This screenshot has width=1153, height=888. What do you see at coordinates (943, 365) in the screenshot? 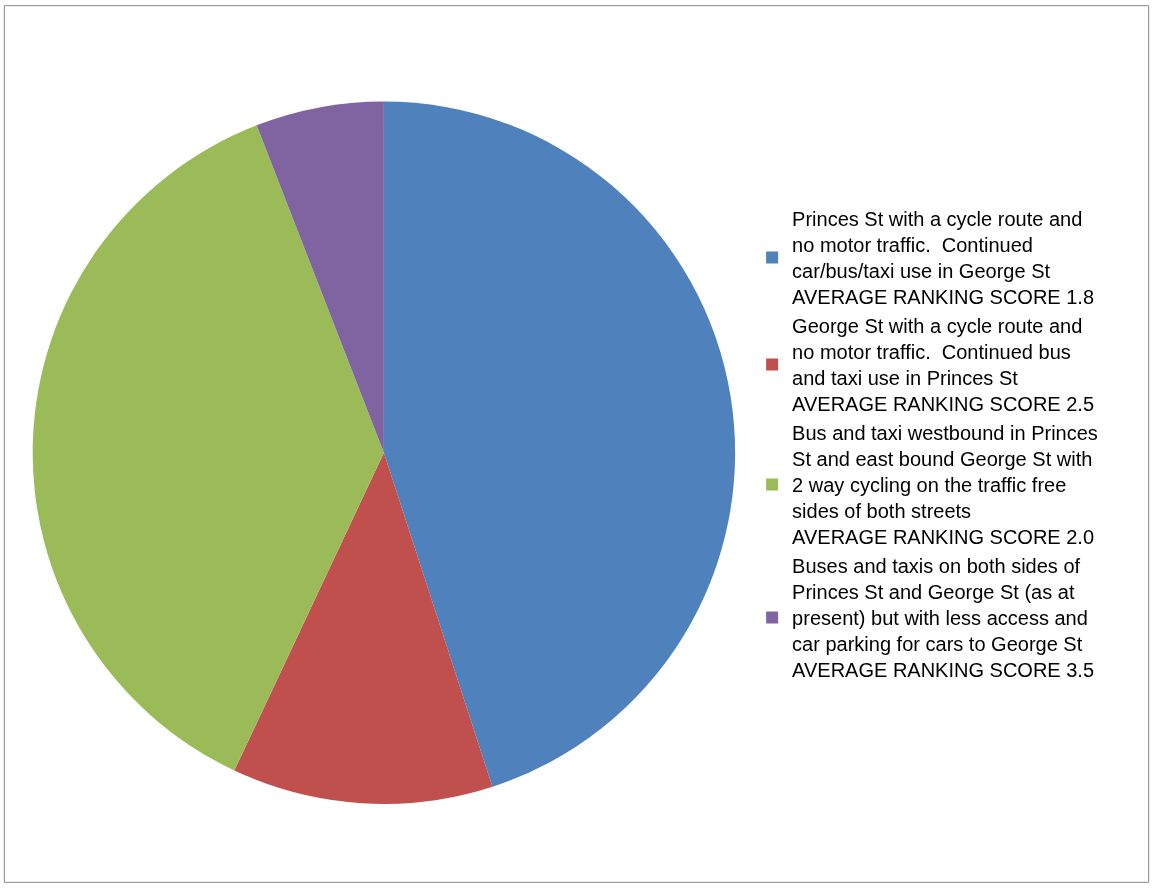
I see `legend-label: George St with a cycle route and no motor traffic. Continued bus and taxi use in Princes St AVERAGE RANKING SCORE 2.5` at bounding box center [943, 365].